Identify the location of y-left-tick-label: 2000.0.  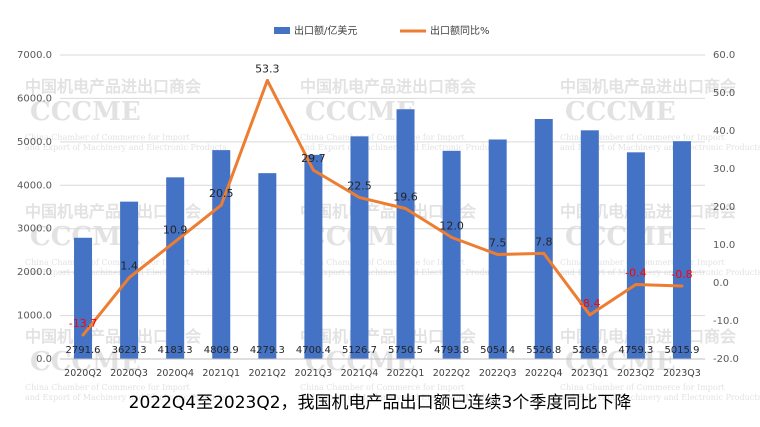
(34, 272).